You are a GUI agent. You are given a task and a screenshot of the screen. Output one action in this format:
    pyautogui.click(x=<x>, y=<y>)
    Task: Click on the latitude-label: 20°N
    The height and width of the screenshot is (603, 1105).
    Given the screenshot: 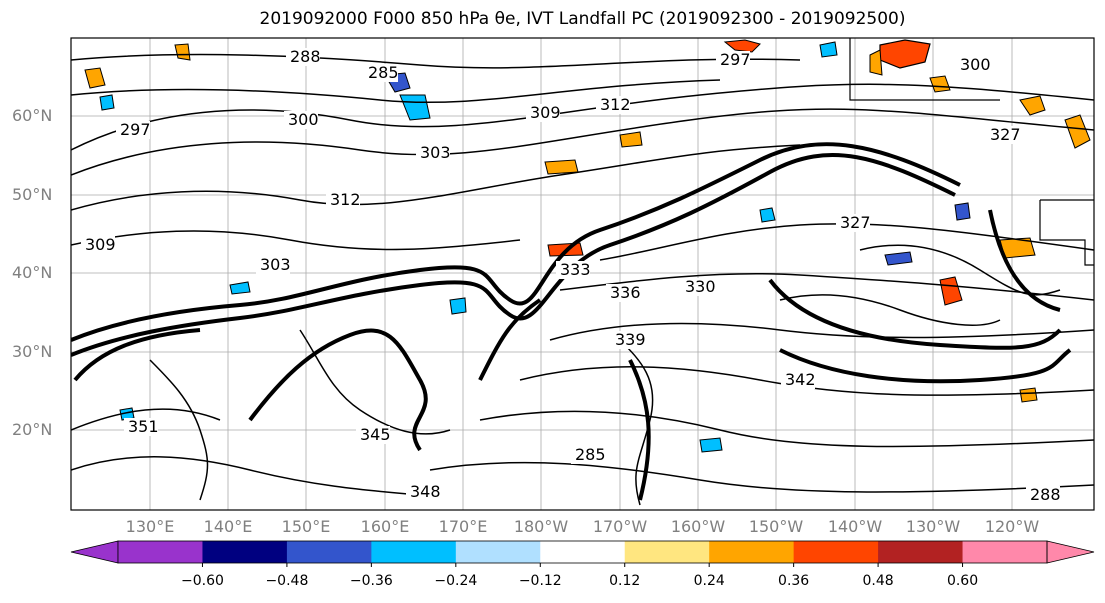 What is the action you would take?
    pyautogui.click(x=32, y=429)
    